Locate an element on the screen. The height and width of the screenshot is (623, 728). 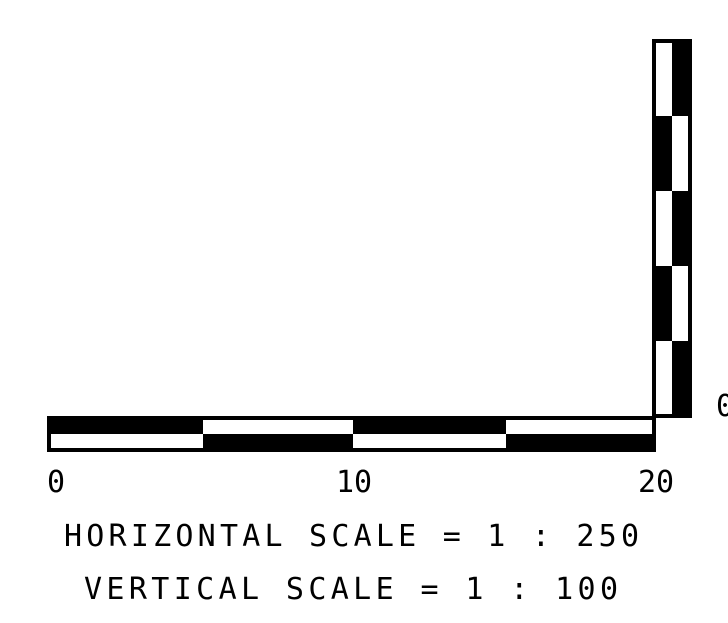
vertical-scale-caption: VERTICAL SCALE = 1 : 100 is located at coordinates (351, 589).